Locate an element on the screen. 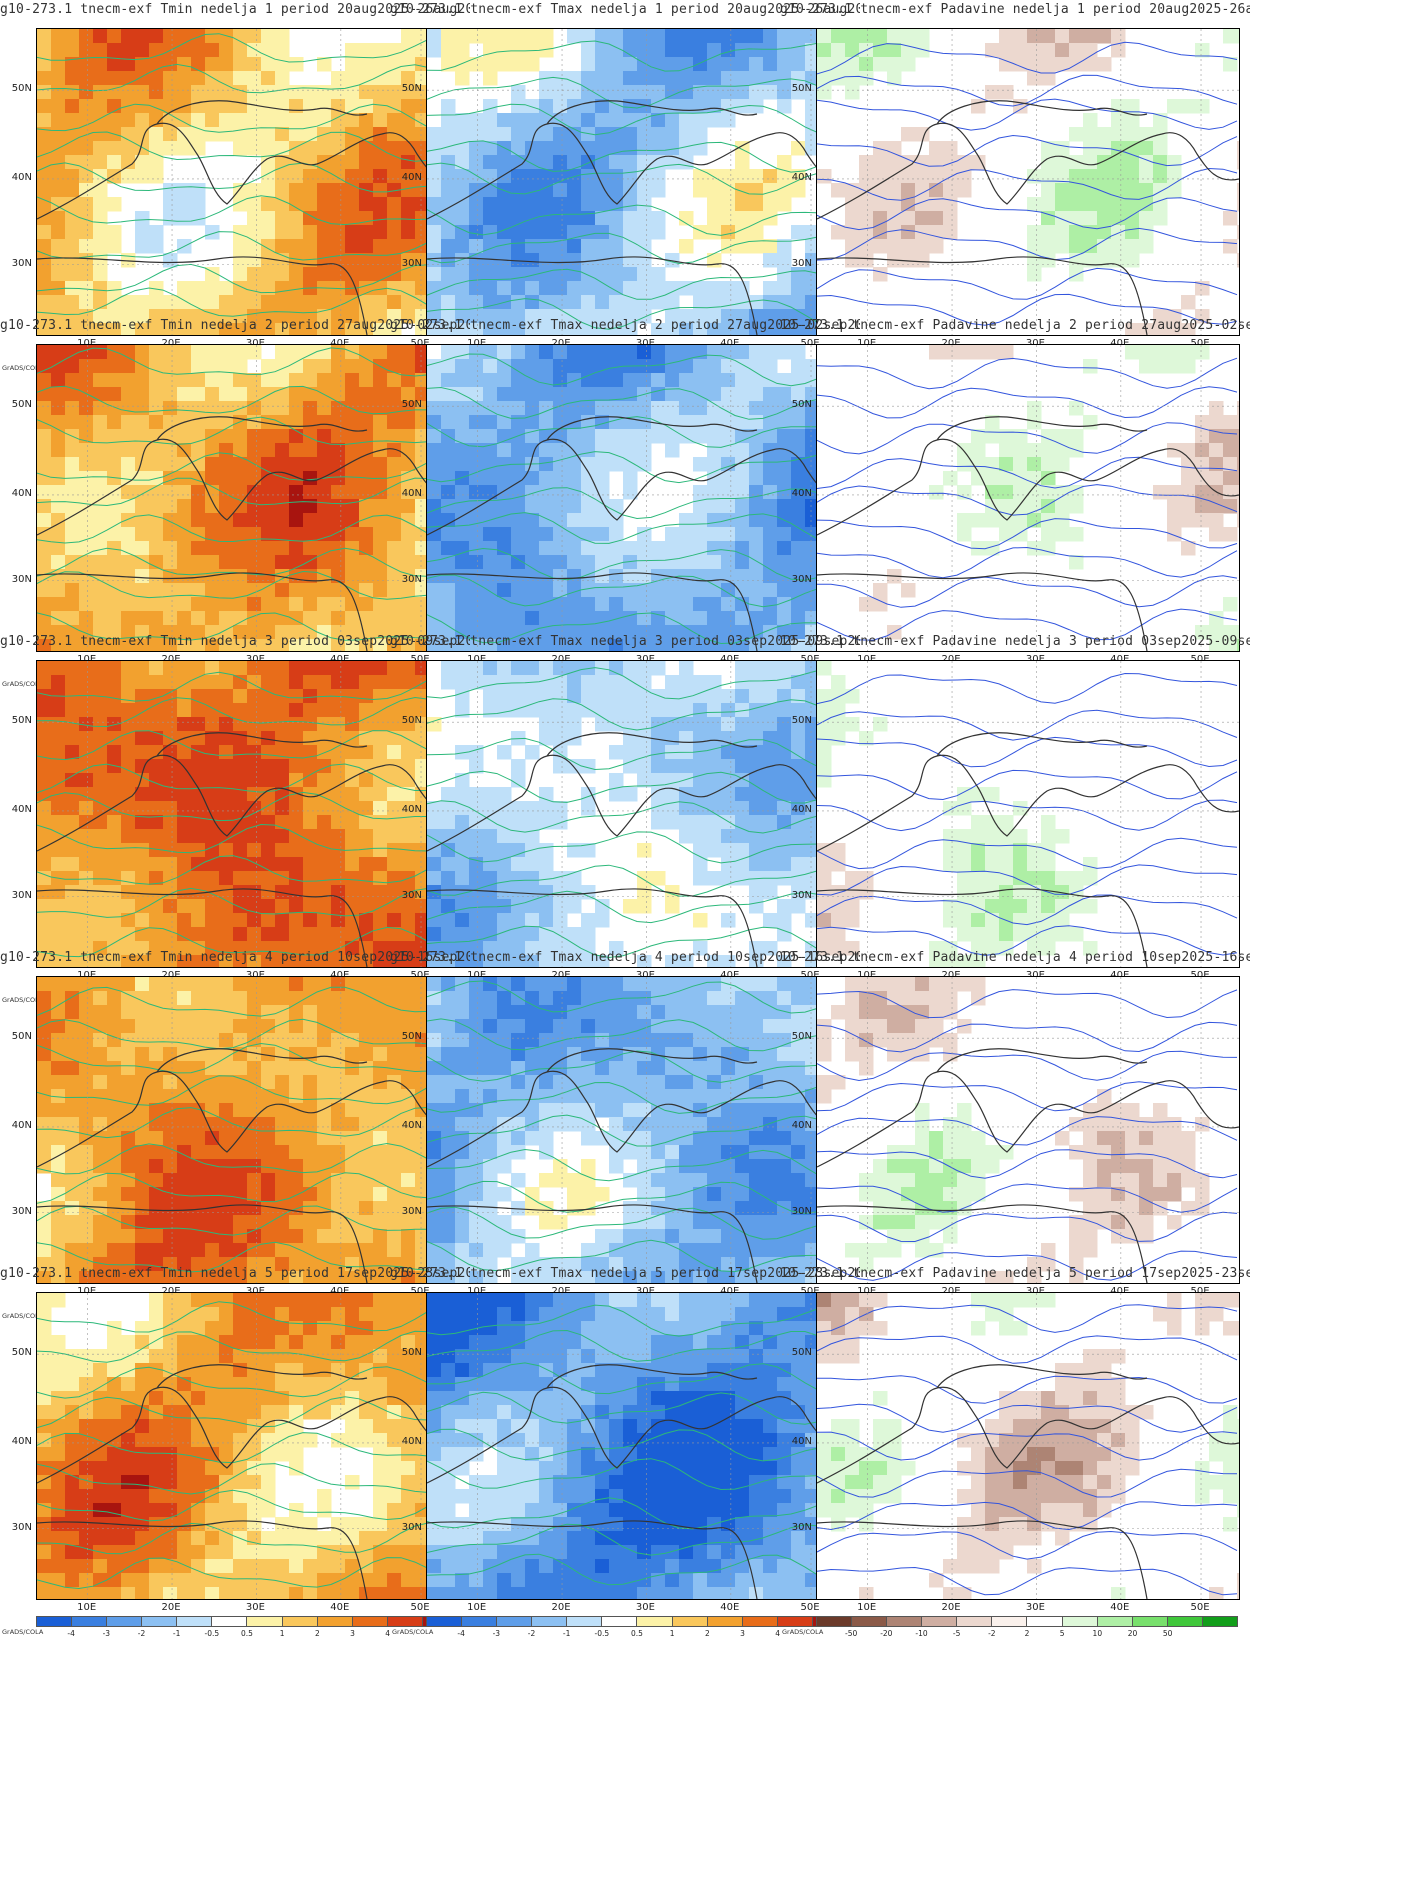 This screenshot has width=1425, height=1895. map-canvas is located at coordinates (638, 498).